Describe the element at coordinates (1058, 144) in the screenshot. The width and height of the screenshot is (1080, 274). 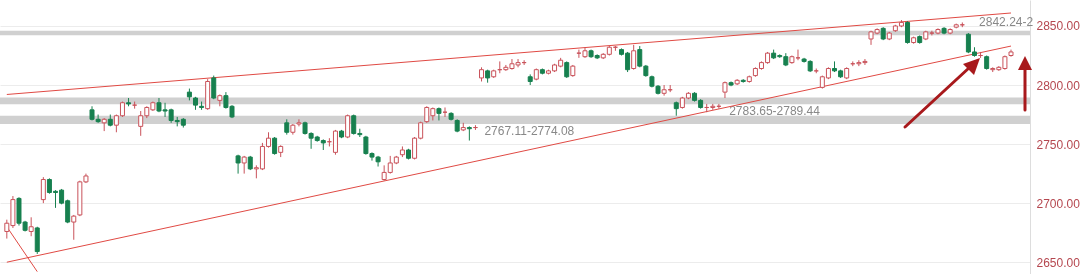
I see `y-tick-label: 2750.00` at that location.